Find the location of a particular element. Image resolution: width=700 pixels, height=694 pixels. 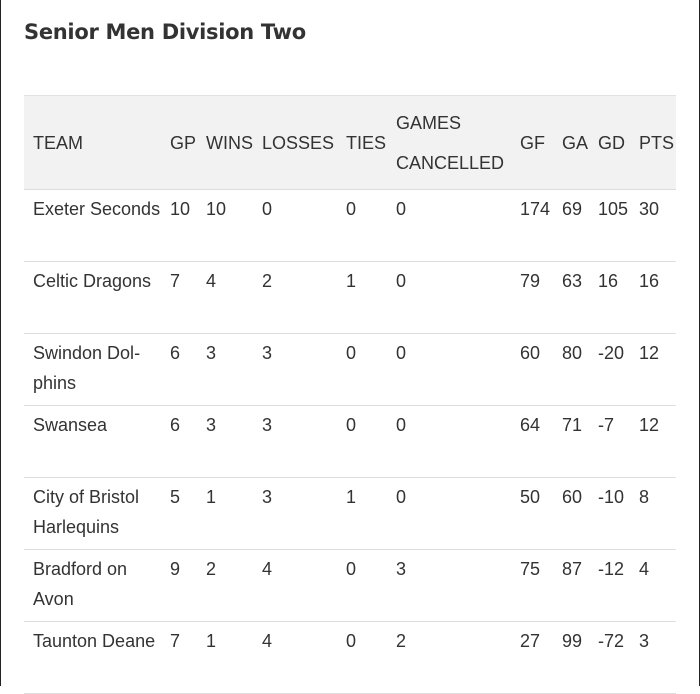

cell-gd: 105 is located at coordinates (609, 225).